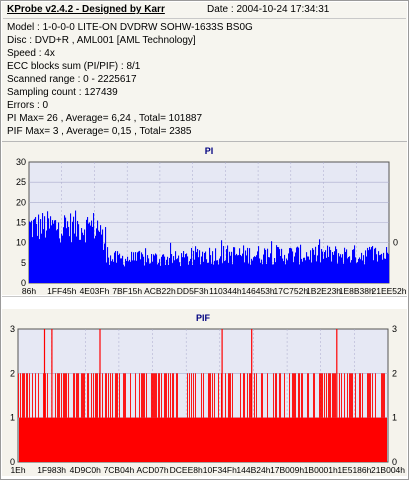  What do you see at coordinates (31, 53) in the screenshot?
I see `info-speed: Speed : 4x` at bounding box center [31, 53].